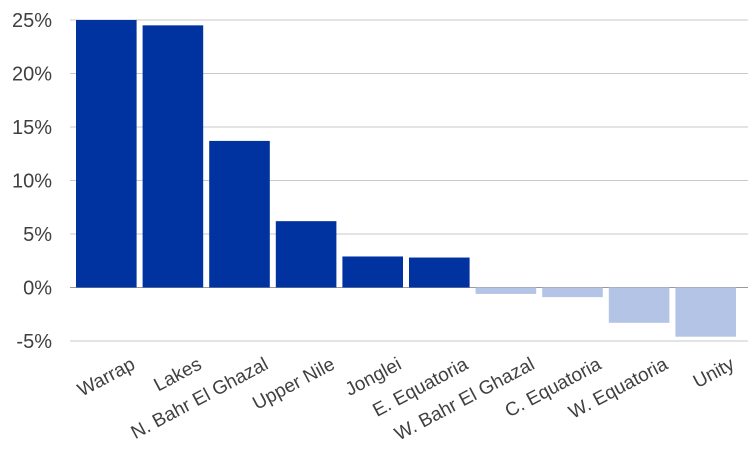  I want to click on y-tick-label: 0%, so click(37, 289).